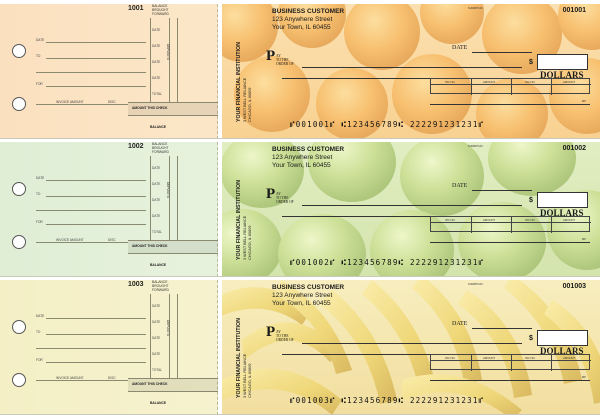  I want to click on stub-balance-label: BALANCE, so click(158, 127).